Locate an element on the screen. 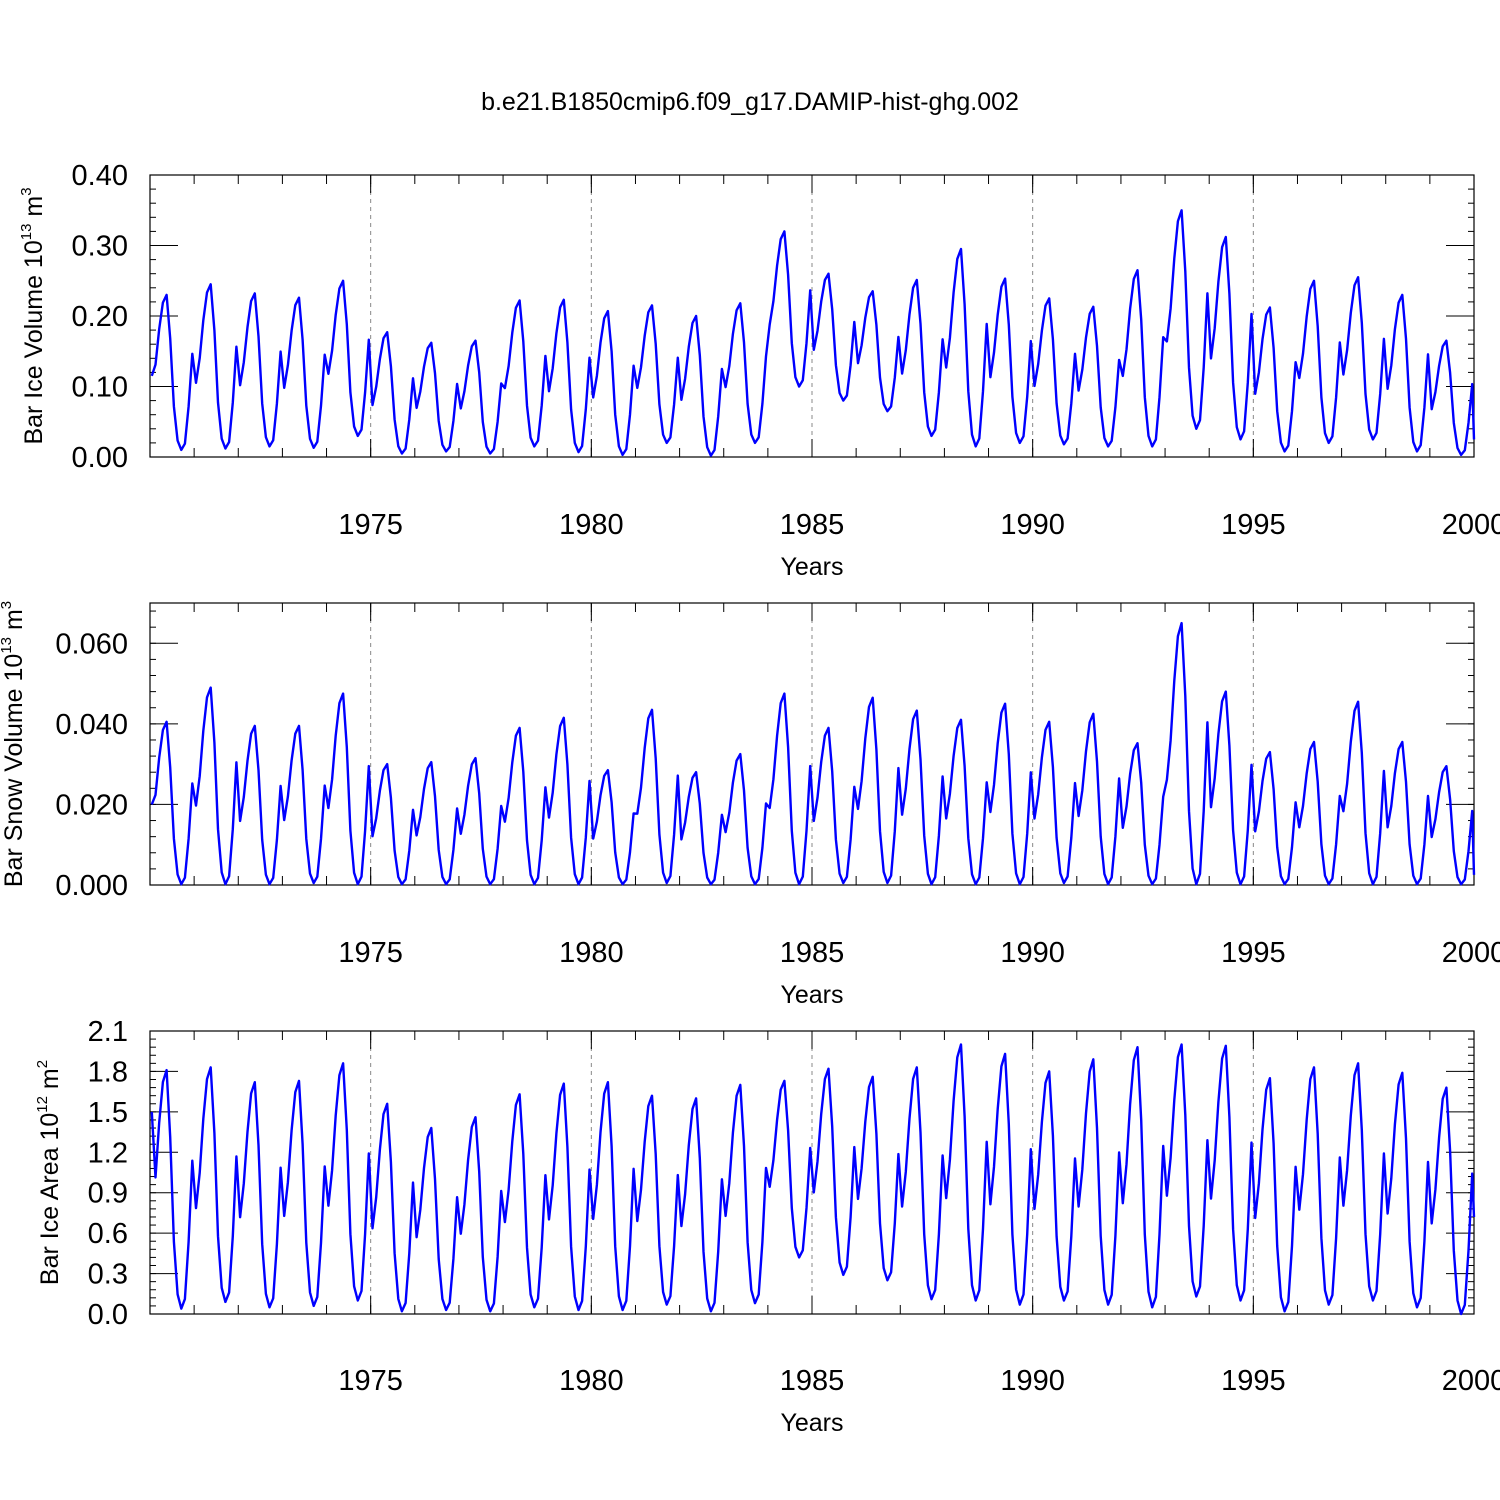  y-tick-label: 0.00 is located at coordinates (100, 458).